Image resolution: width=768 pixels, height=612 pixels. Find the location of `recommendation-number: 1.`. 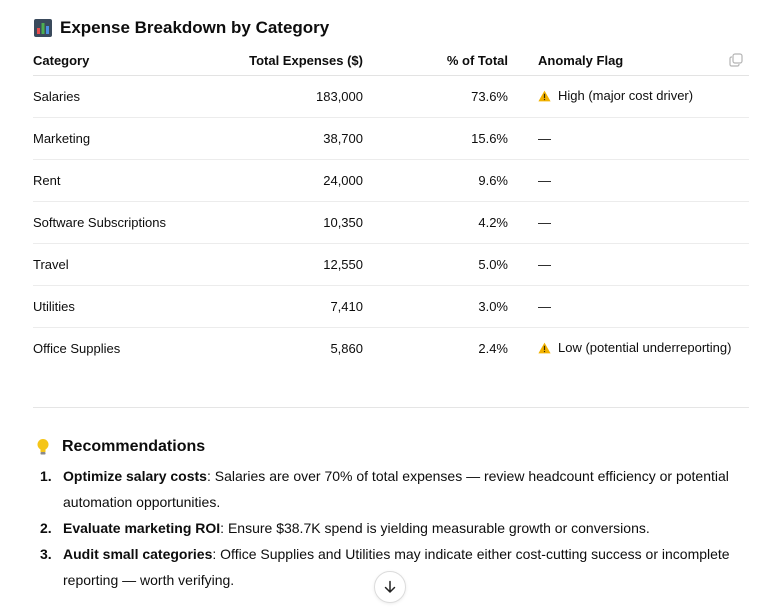

recommendation-number: 1. is located at coordinates (46, 476).